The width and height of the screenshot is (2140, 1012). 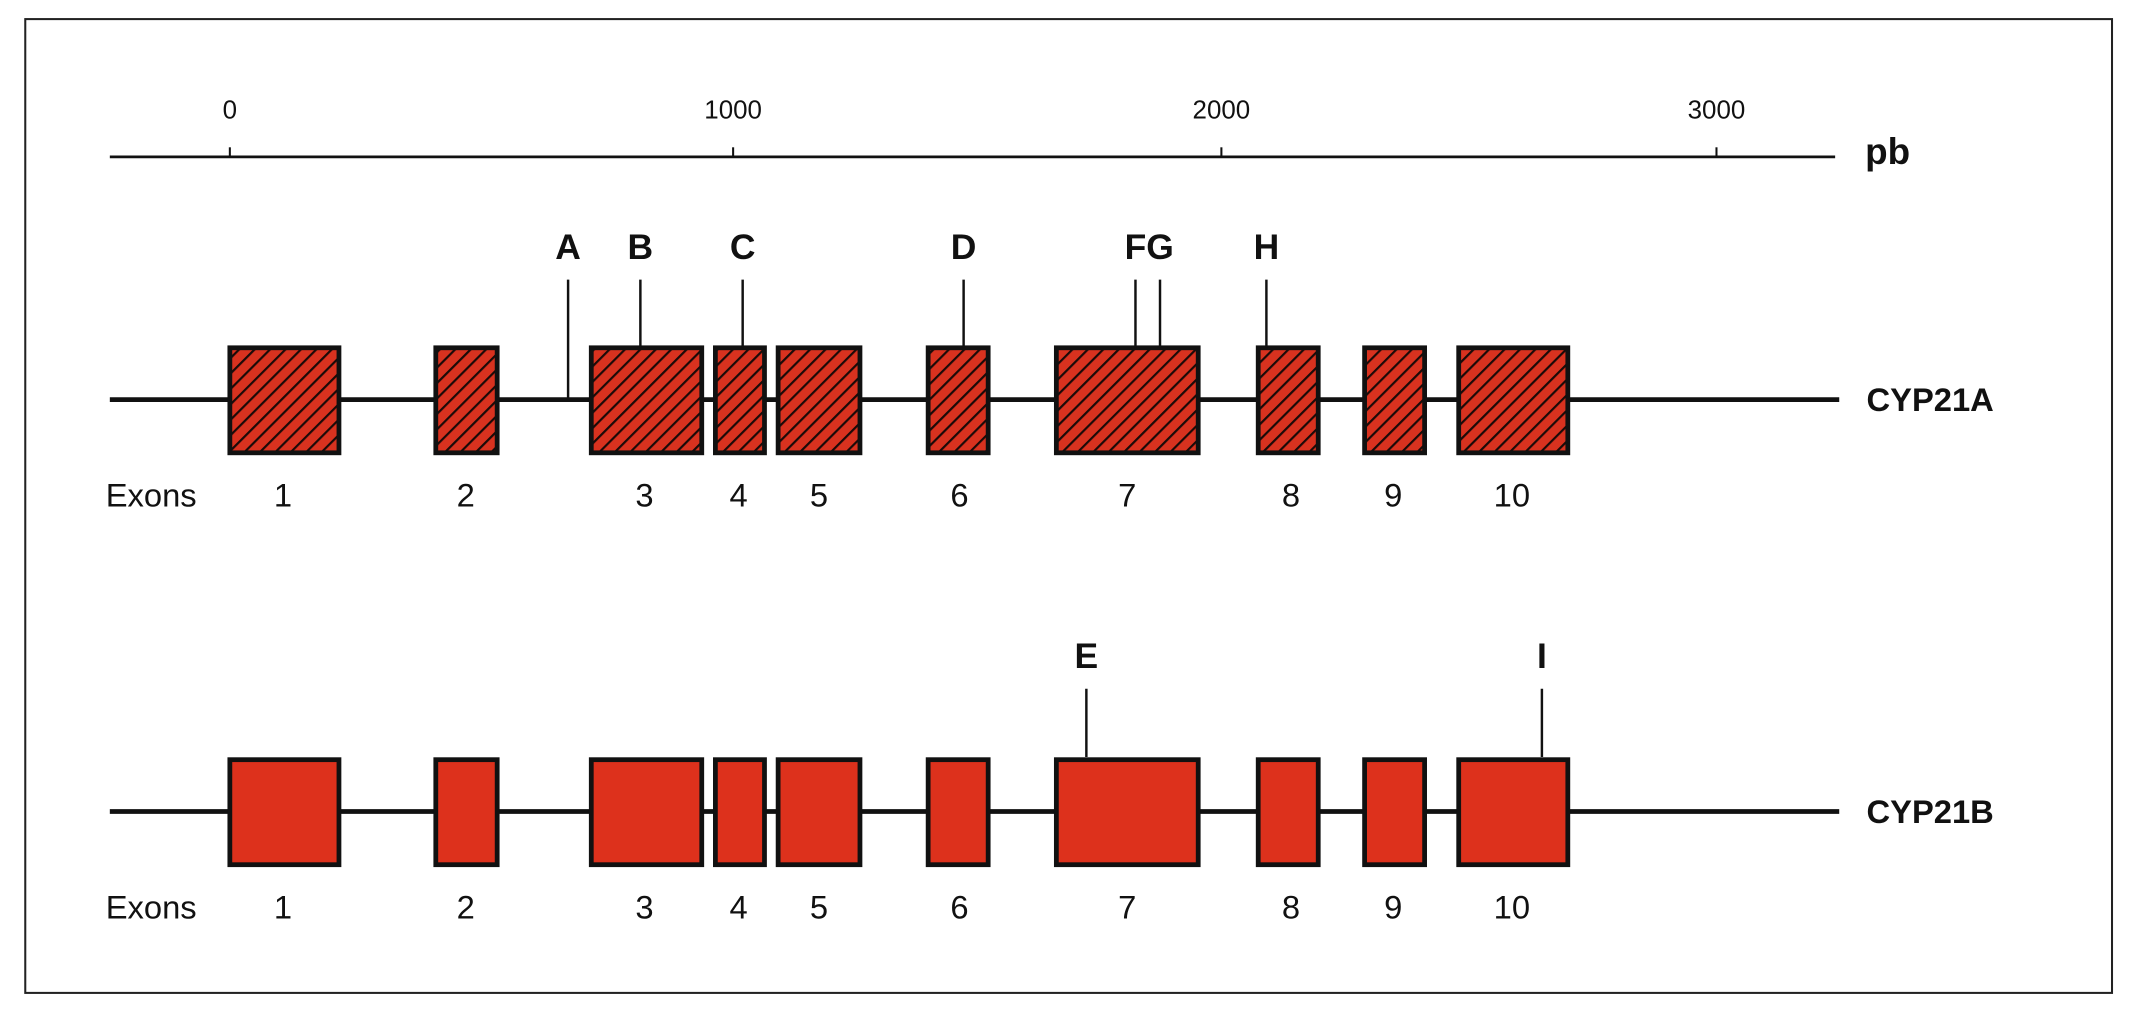 I want to click on scale-tick-label: 2000, so click(x=1222, y=111).